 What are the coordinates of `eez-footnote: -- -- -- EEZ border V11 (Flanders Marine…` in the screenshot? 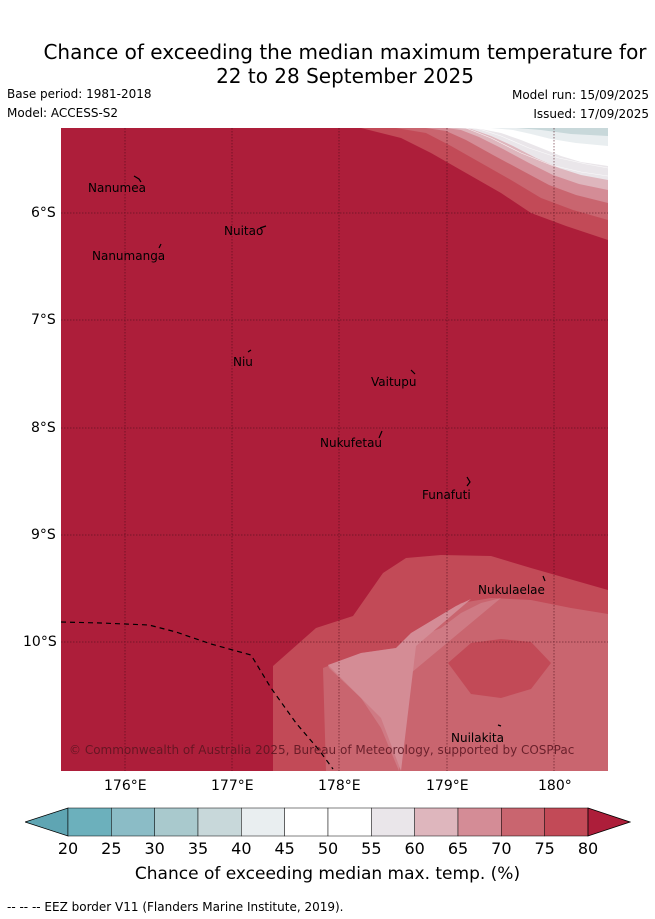 It's located at (175, 907).